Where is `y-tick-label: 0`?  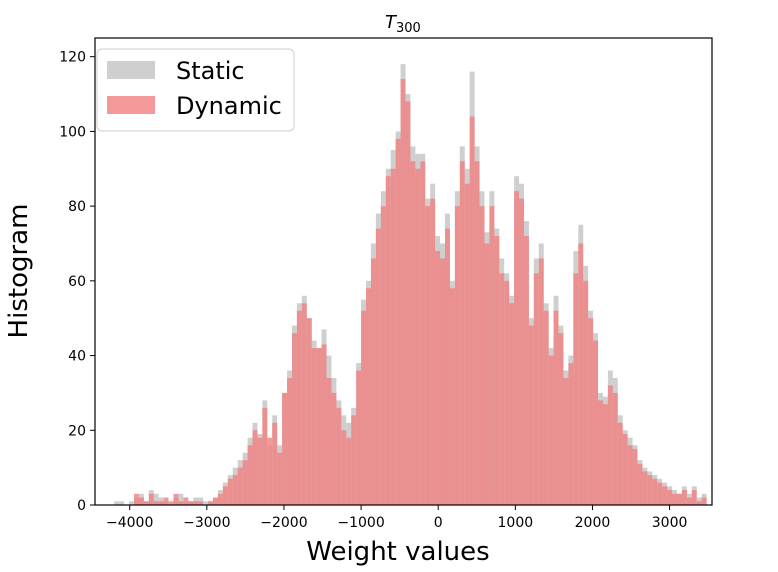 y-tick-label: 0 is located at coordinates (81, 506).